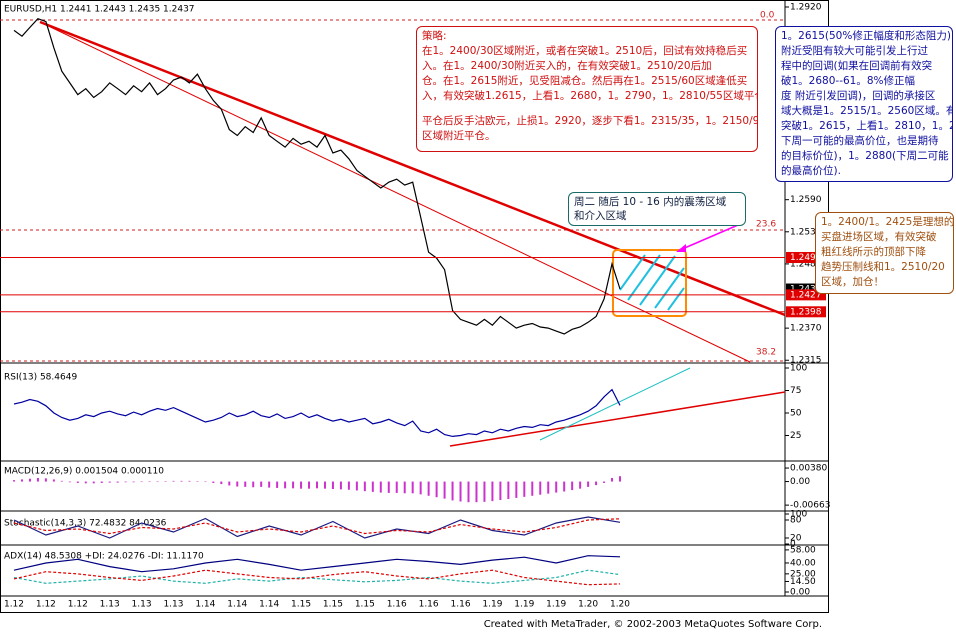  Describe the element at coordinates (796, 539) in the screenshot. I see `y-tick-label: 20` at that location.